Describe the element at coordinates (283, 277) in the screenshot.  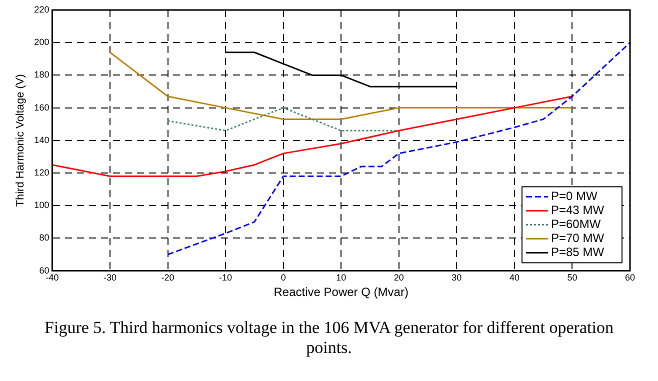
I see `x-tick-label: 0` at that location.